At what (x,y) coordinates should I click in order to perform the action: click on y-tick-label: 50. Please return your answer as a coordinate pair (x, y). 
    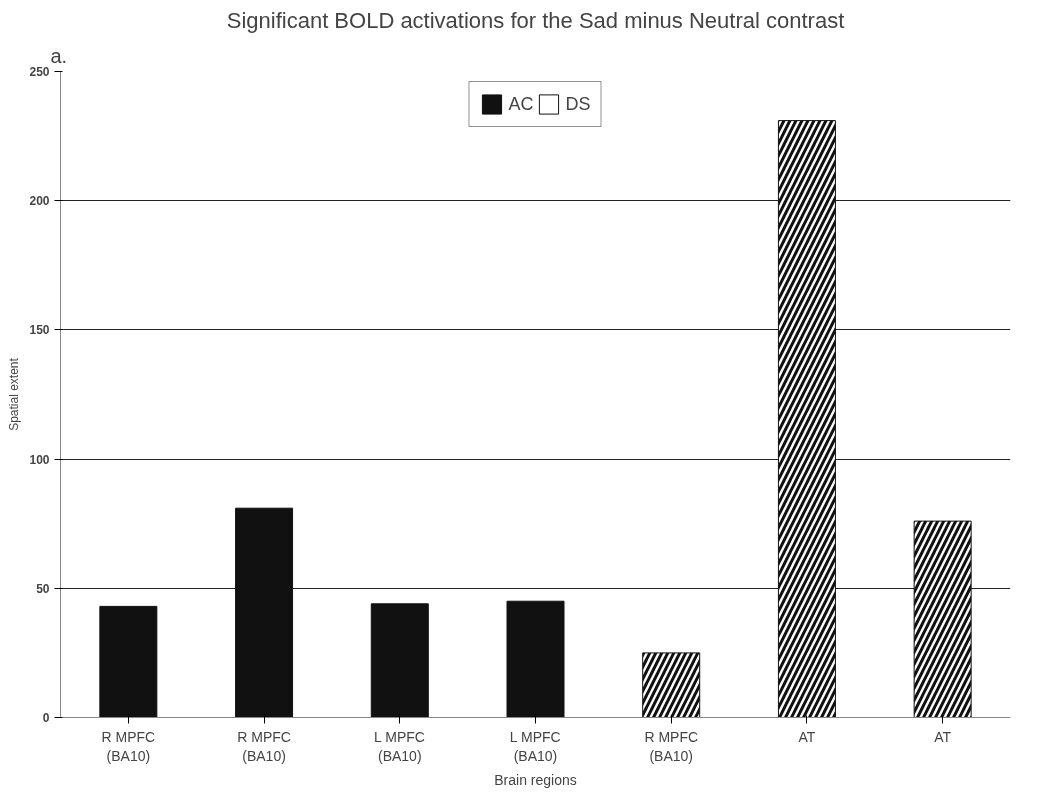
    Looking at the image, I should click on (43, 588).